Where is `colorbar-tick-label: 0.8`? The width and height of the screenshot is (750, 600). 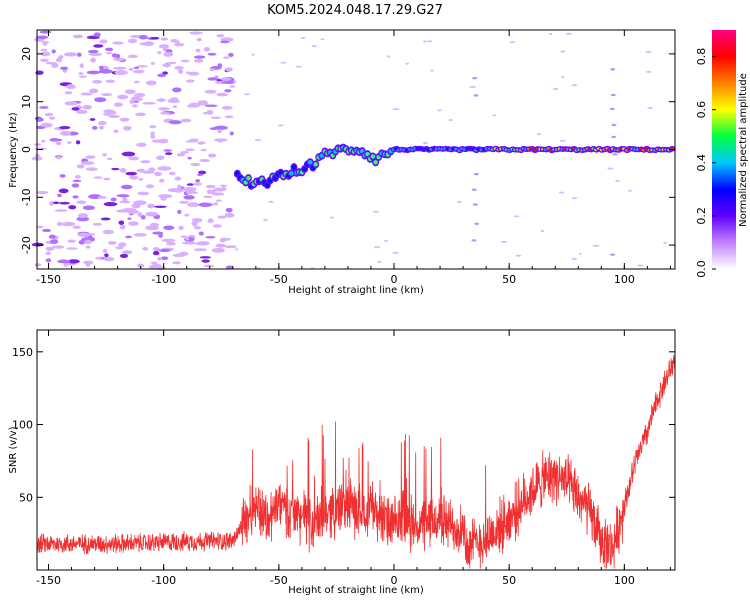
colorbar-tick-label: 0.8 is located at coordinates (701, 57).